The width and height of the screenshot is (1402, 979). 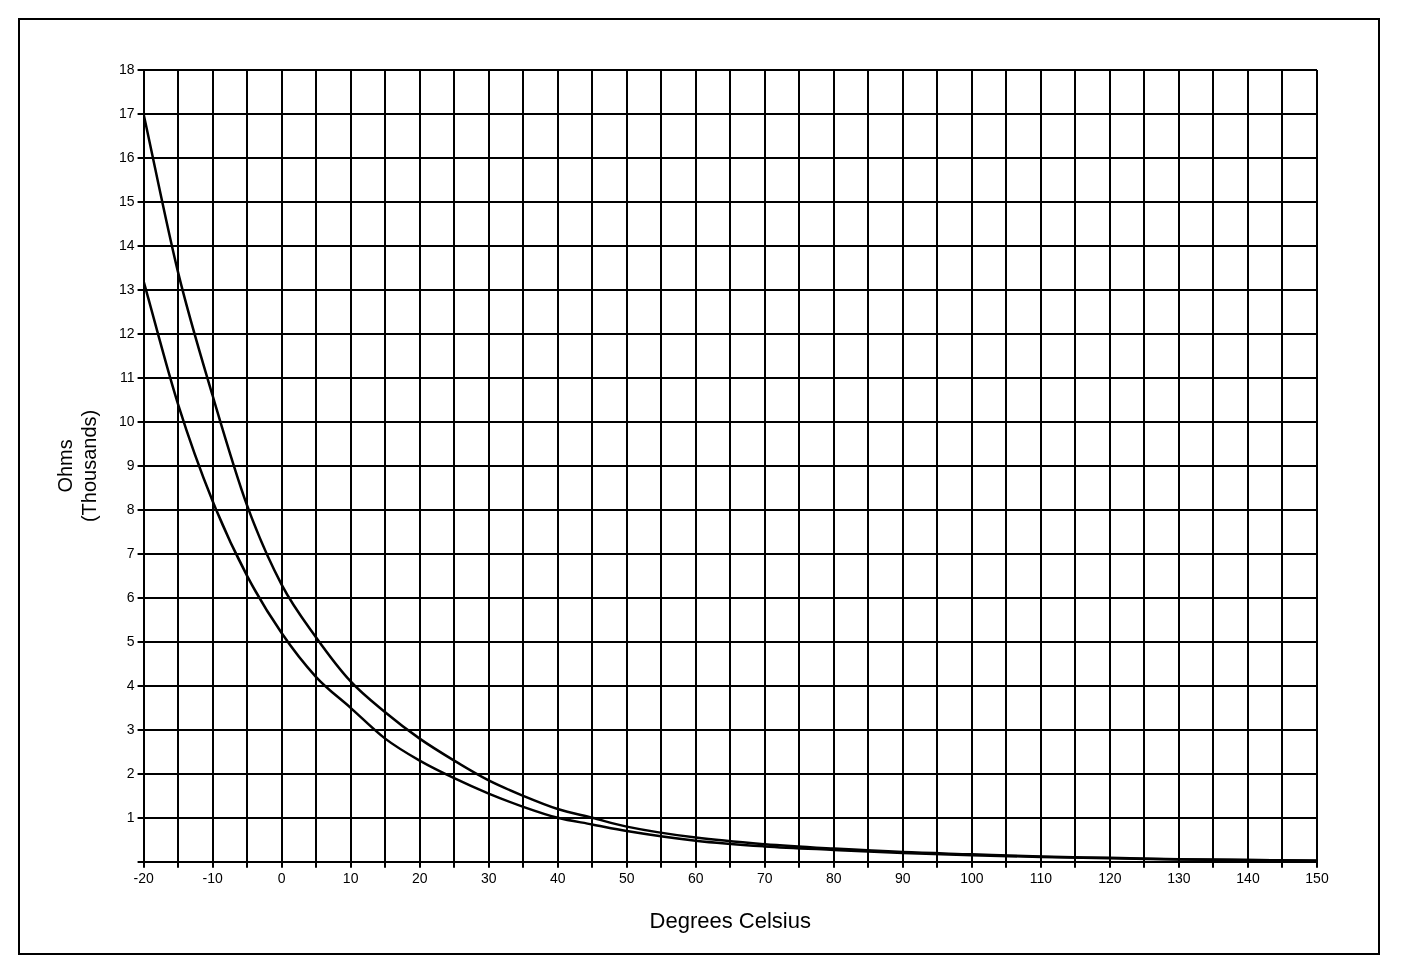 I want to click on y-tick-label: 17, so click(x=126, y=112).